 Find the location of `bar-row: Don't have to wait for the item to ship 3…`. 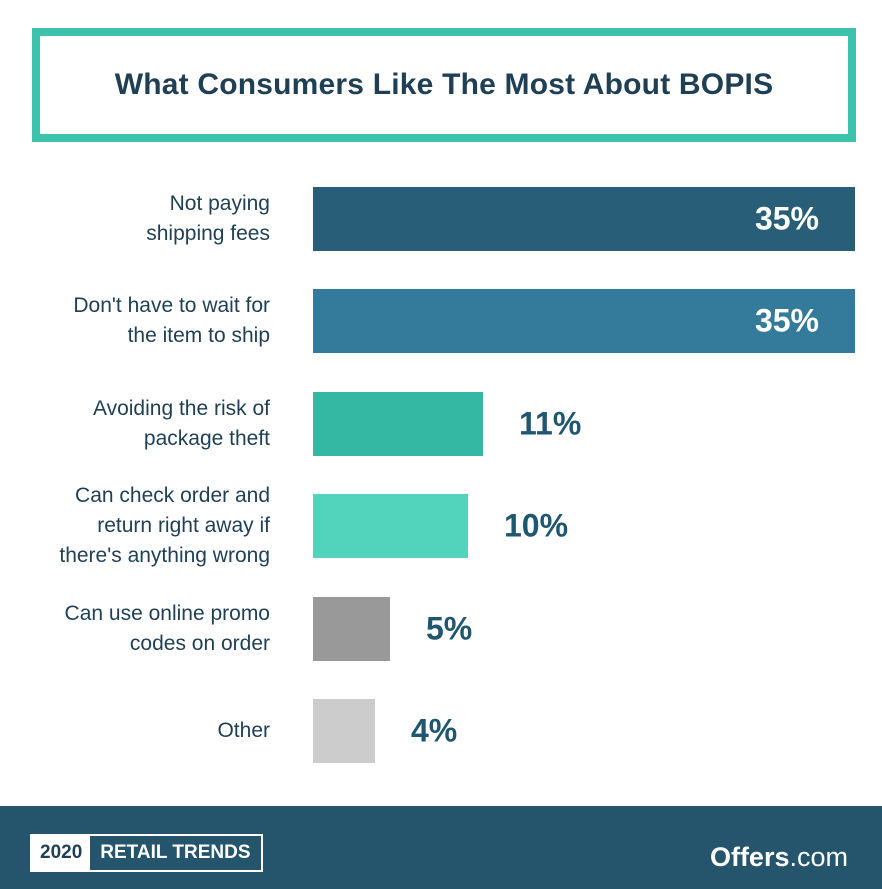

bar-row: Don't have to wait for the item to ship 3… is located at coordinates (441, 321).